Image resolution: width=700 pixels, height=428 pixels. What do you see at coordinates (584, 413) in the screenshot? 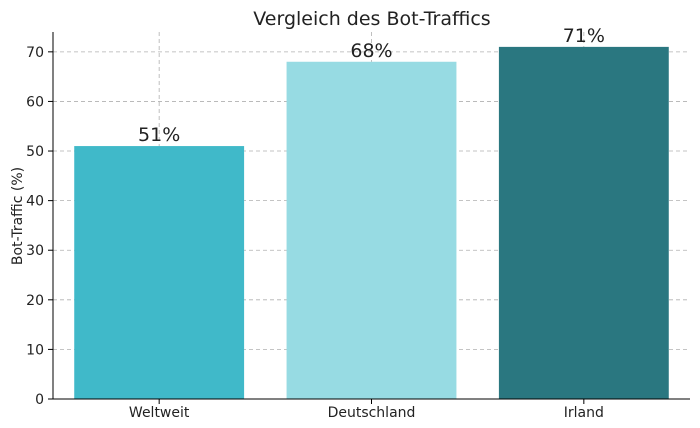
I see `x-tick-label: Irland` at bounding box center [584, 413].